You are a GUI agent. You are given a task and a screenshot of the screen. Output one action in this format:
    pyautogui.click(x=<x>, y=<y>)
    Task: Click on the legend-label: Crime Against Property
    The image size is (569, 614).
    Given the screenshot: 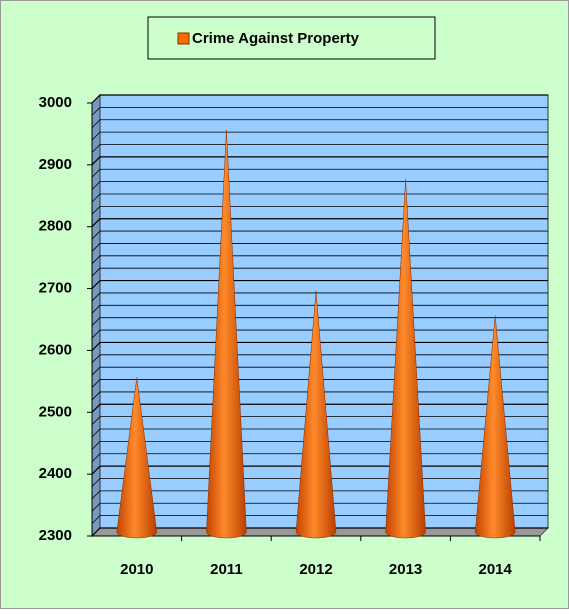 What is the action you would take?
    pyautogui.click(x=276, y=38)
    